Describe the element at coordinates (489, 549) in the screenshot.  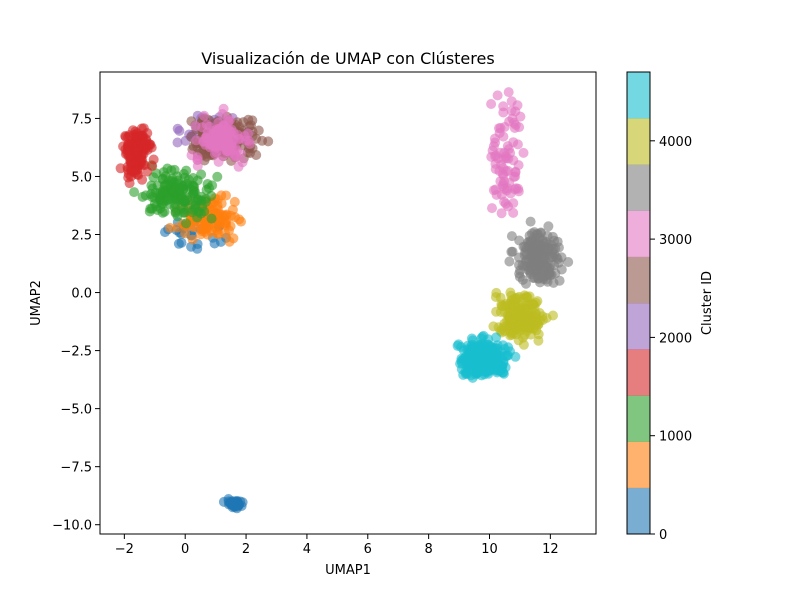
I see `x-tick-label: 10` at that location.